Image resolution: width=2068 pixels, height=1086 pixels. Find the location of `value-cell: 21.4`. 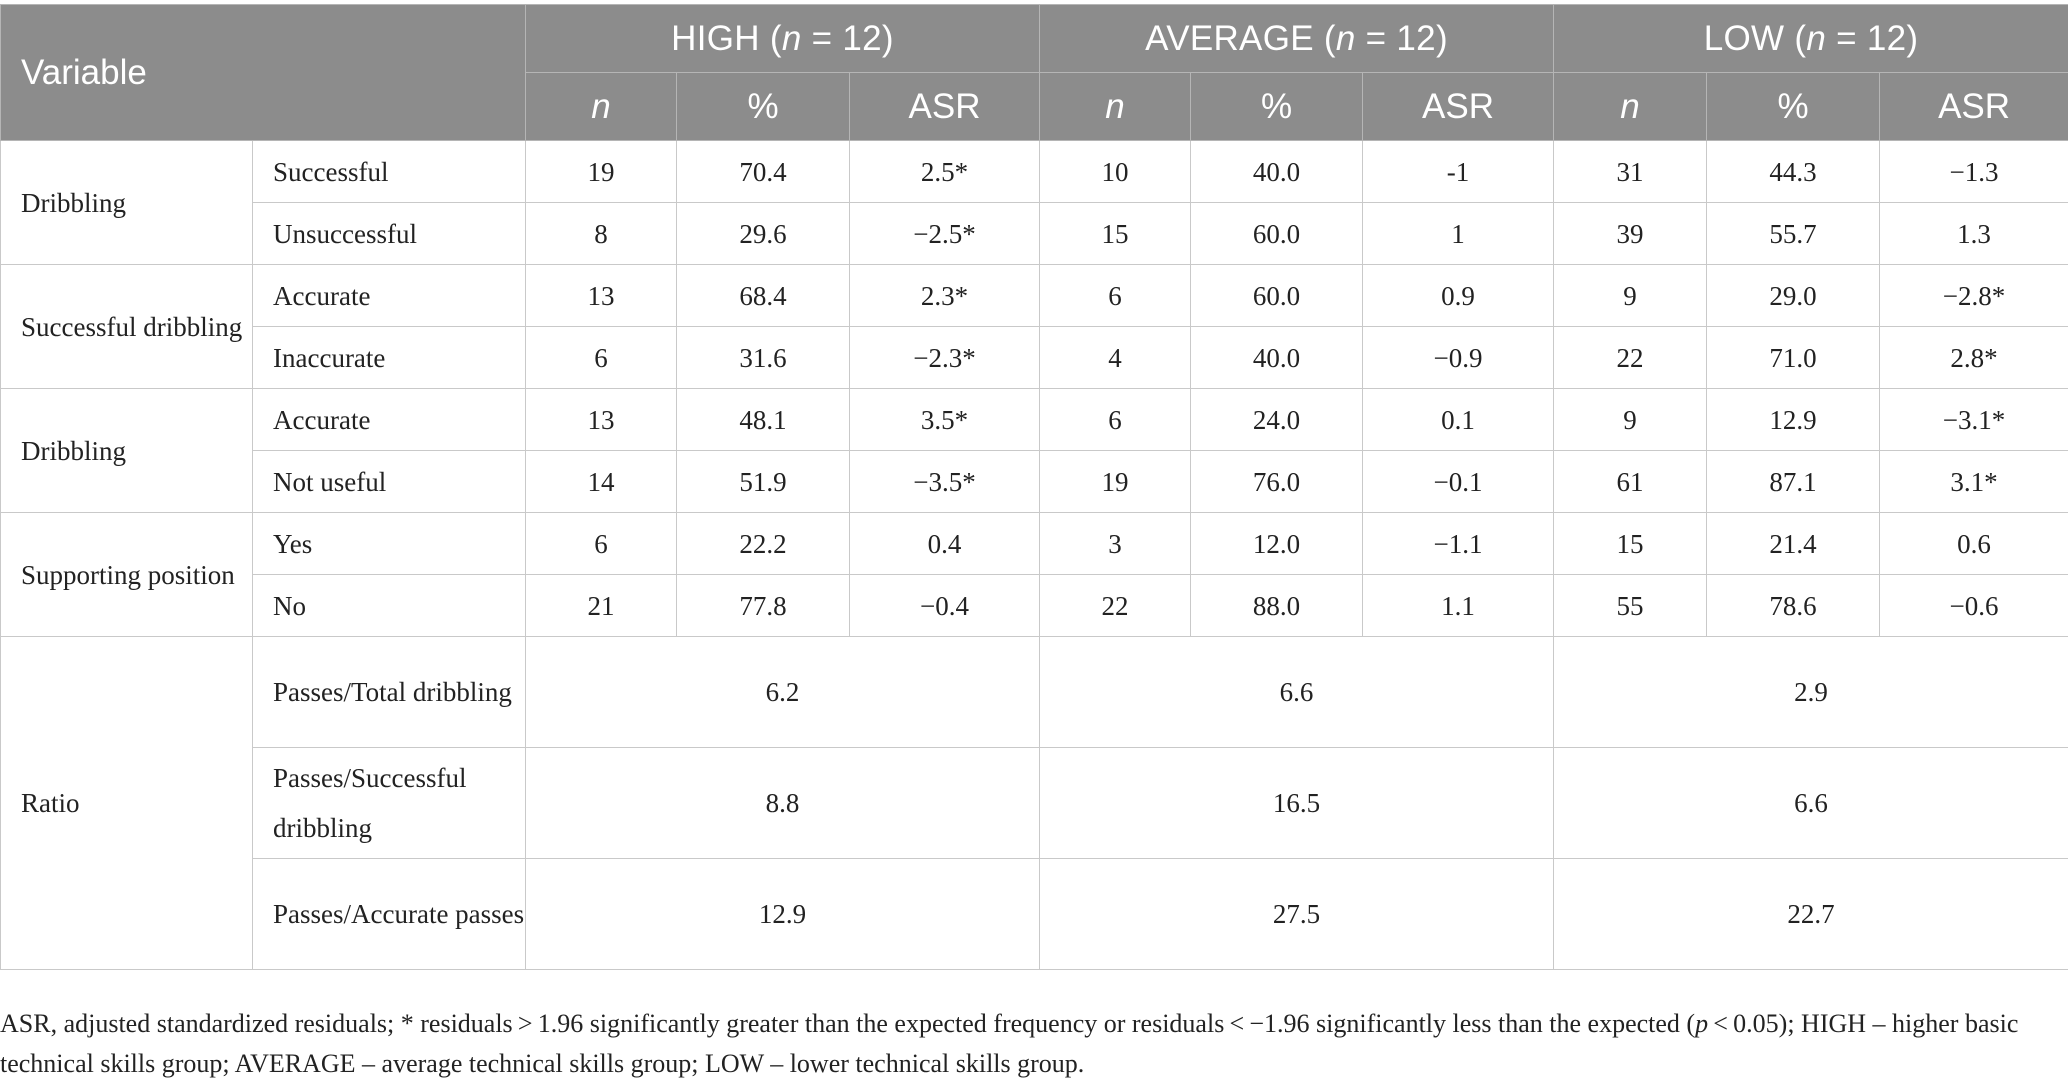

value-cell: 21.4 is located at coordinates (1793, 543).